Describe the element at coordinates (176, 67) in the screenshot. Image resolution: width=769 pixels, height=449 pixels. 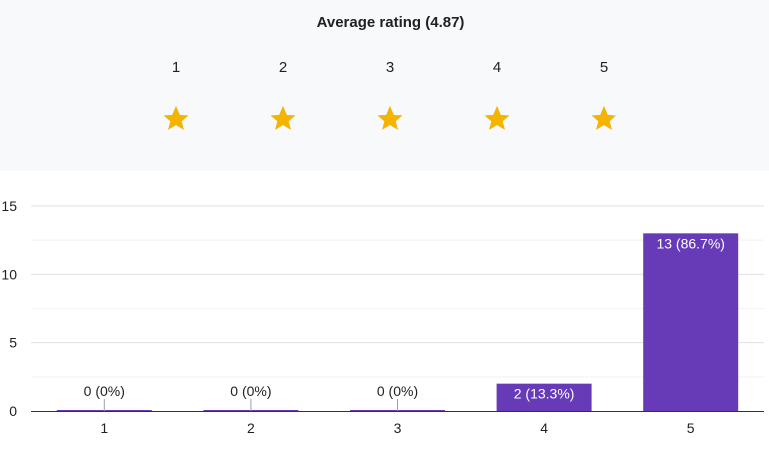
I see `rating-number-1: 1` at that location.